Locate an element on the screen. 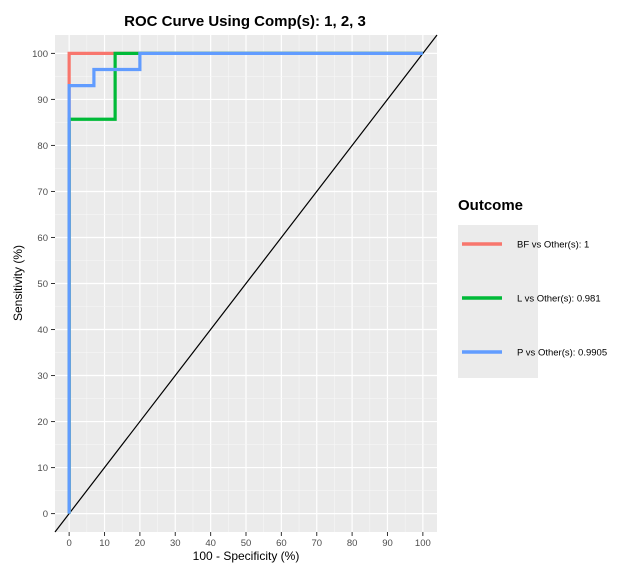 Image resolution: width=620 pixels, height=565 pixels. y-tick-label: 50 is located at coordinates (42, 284).